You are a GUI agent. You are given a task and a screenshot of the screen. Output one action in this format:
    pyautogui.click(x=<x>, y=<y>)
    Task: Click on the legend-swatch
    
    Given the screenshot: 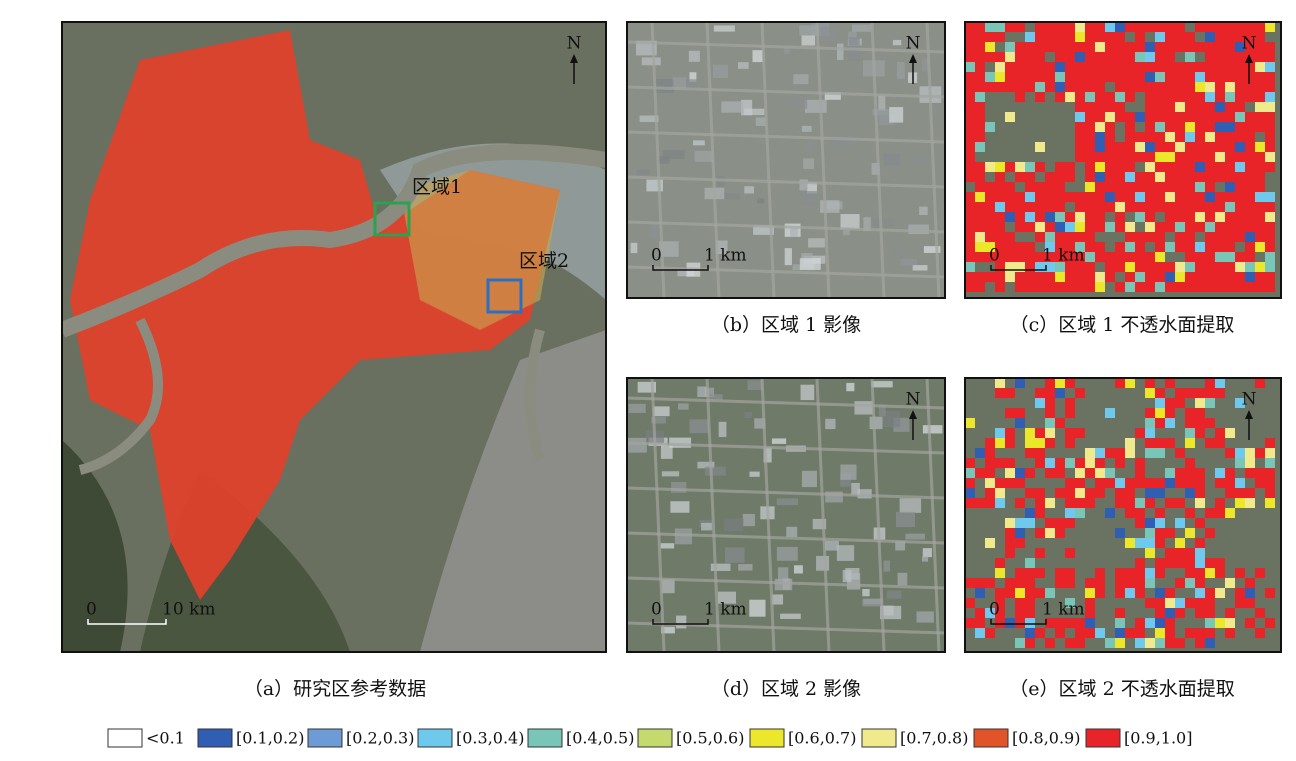 What is the action you would take?
    pyautogui.click(x=125, y=738)
    